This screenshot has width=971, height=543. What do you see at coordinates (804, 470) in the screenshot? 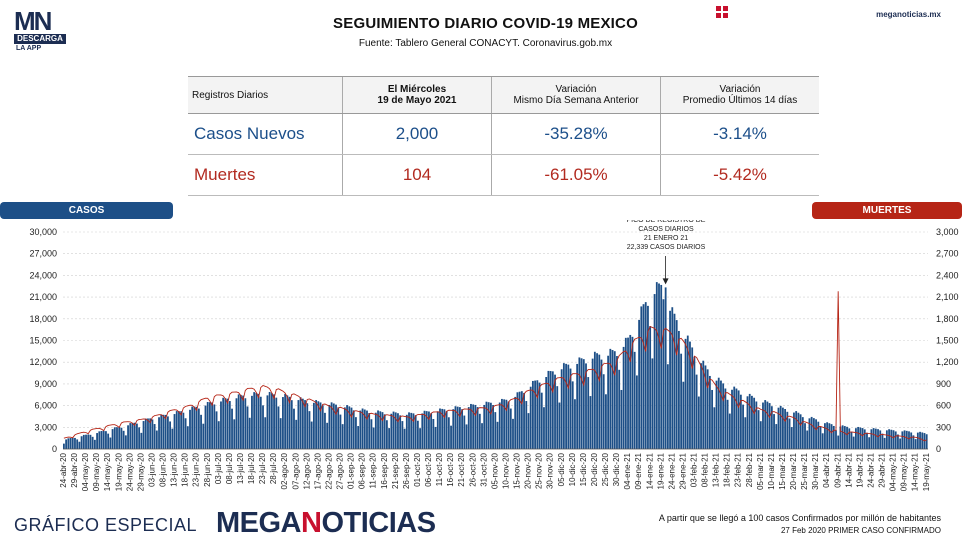
I see `x-tick-label: 25-mar-21` at bounding box center [804, 470].